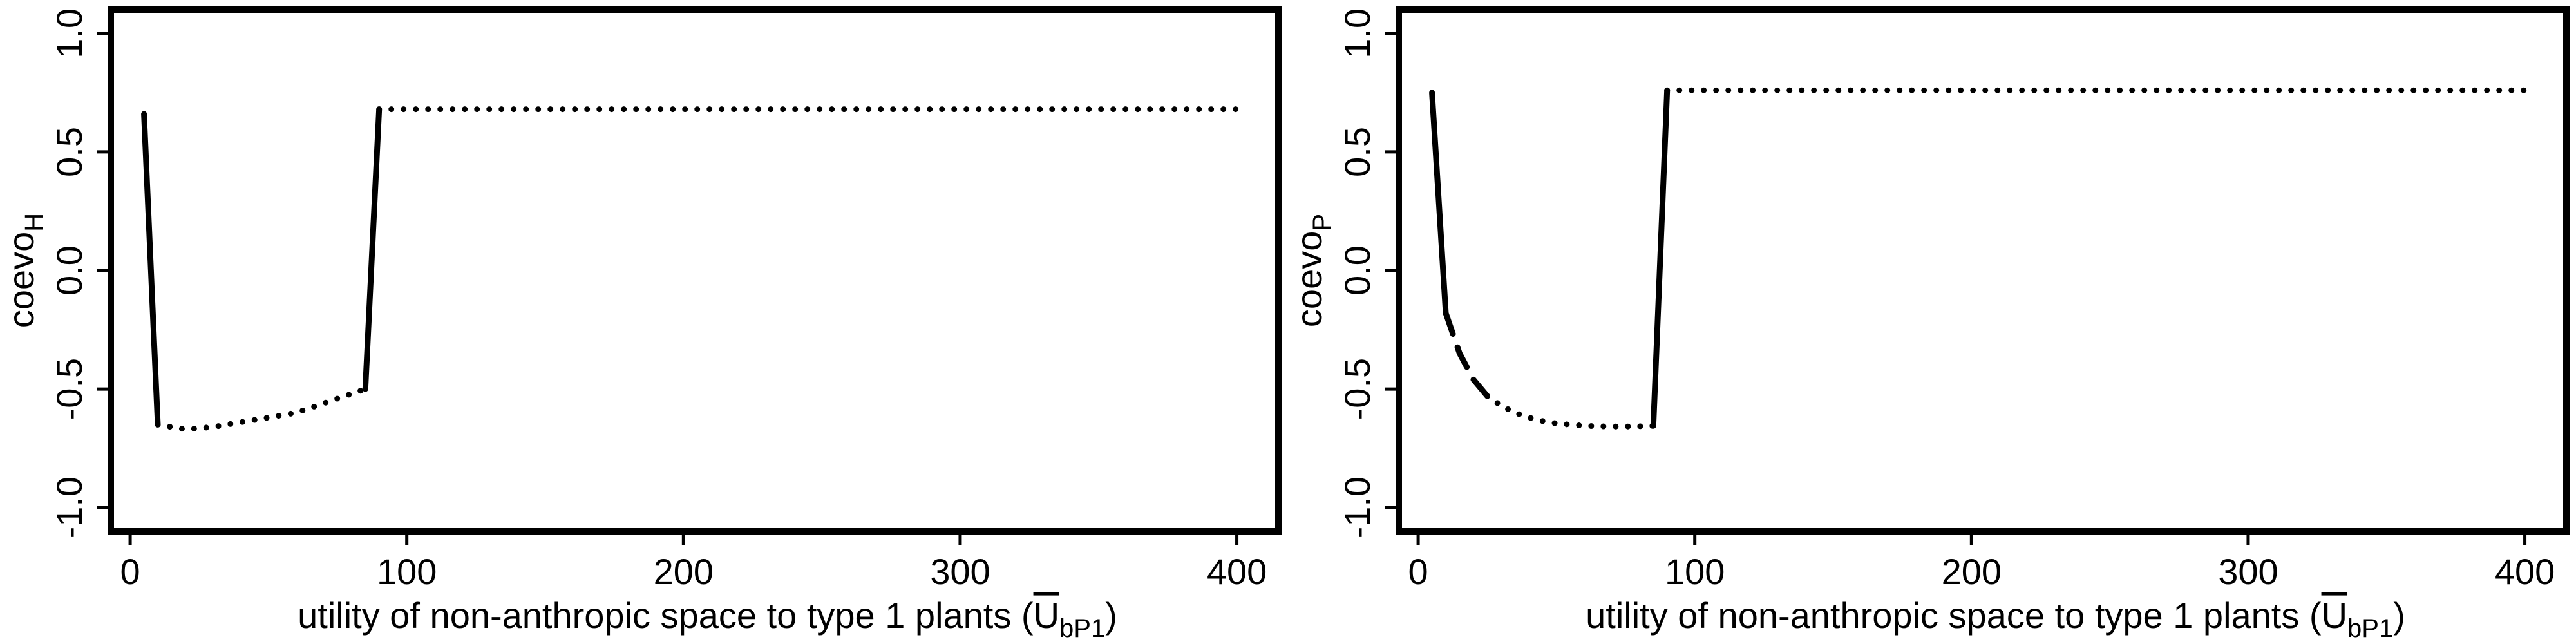  What do you see at coordinates (34, 223) in the screenshot?
I see `y-axis-title-subscript: H` at bounding box center [34, 223].